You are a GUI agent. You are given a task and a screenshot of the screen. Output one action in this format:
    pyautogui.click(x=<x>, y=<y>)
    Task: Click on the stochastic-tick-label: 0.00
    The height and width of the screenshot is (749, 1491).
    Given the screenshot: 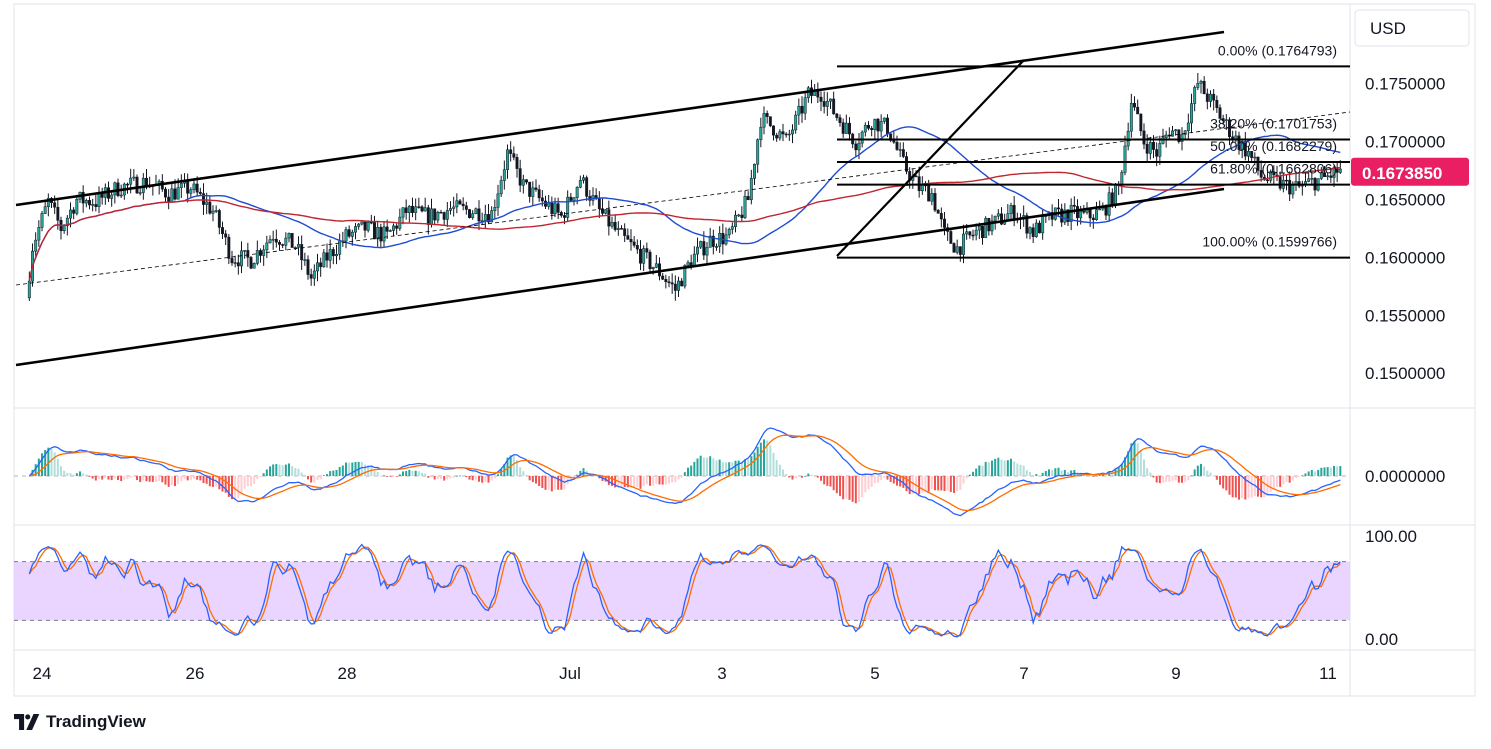 What is the action you would take?
    pyautogui.click(x=1381, y=639)
    